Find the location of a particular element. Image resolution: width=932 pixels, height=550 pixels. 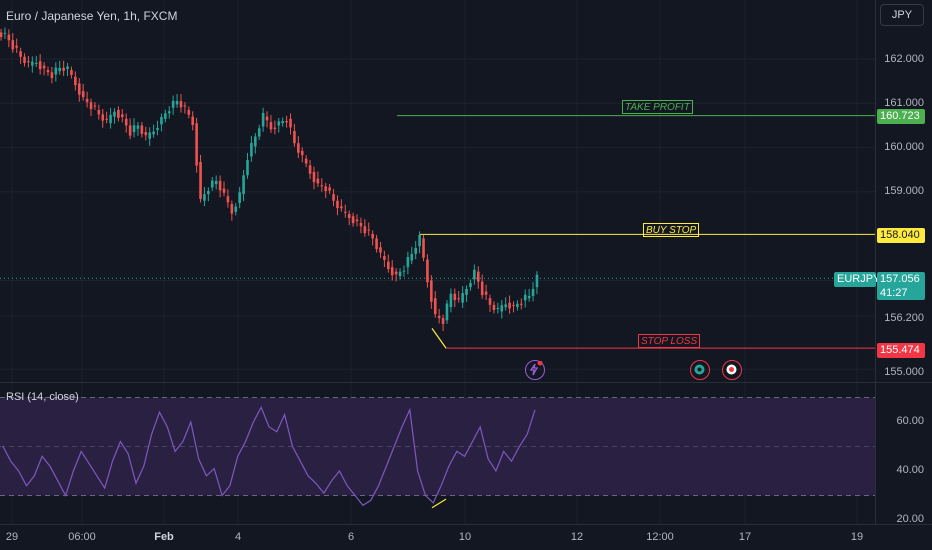

rsi-tick: 20.00 is located at coordinates (910, 519).